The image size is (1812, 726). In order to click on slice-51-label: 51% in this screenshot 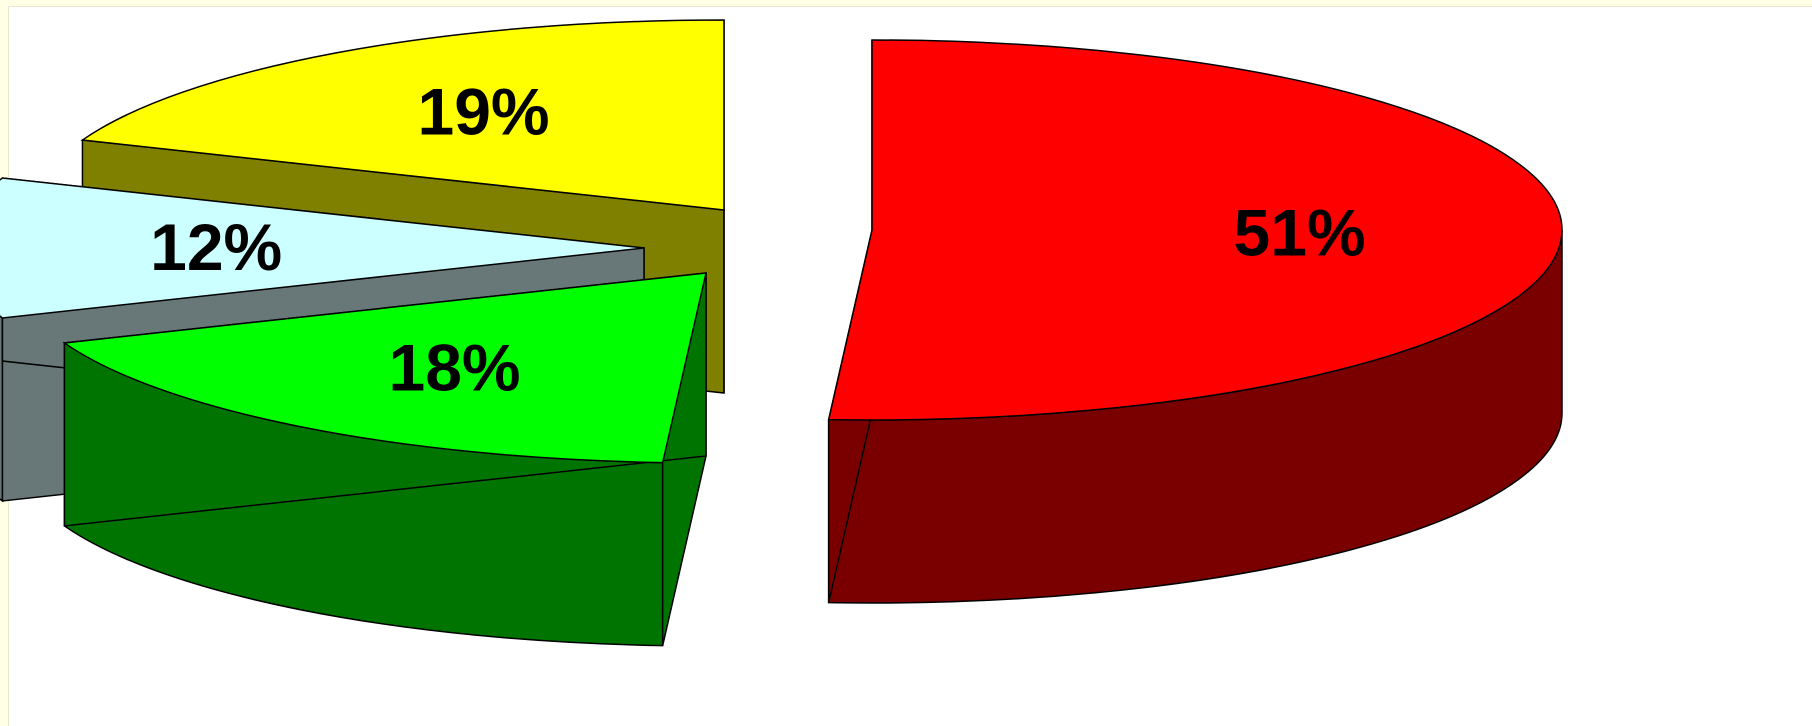, I will do `click(1300, 233)`.